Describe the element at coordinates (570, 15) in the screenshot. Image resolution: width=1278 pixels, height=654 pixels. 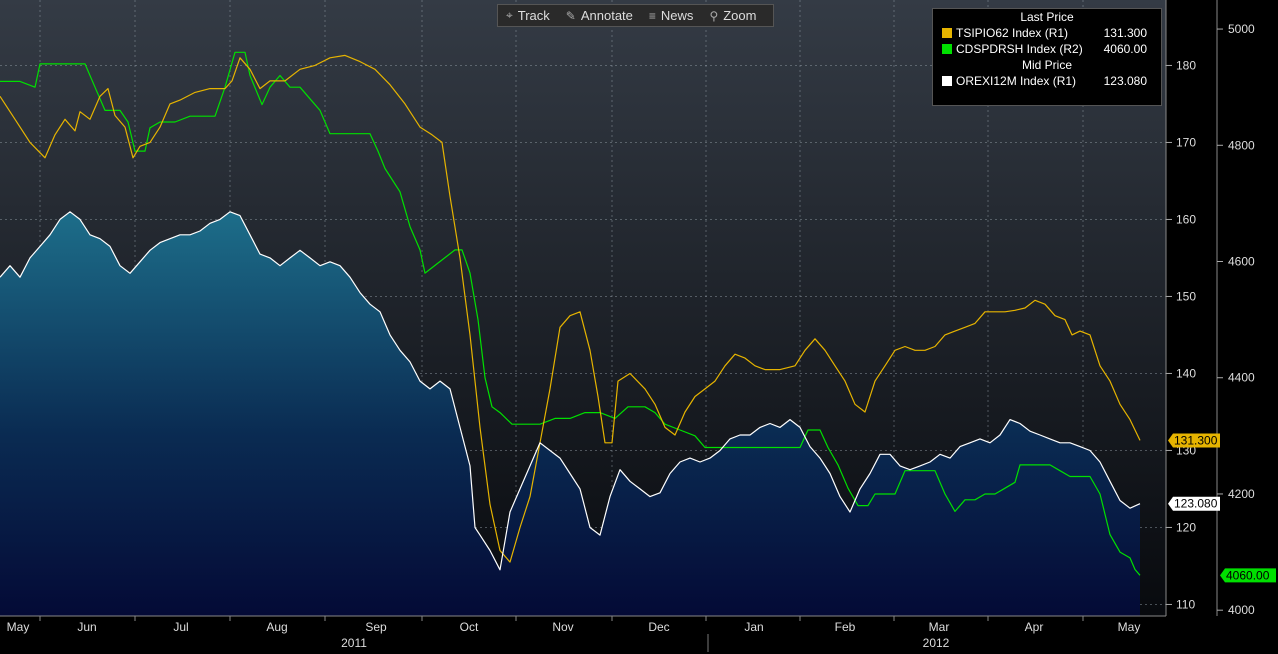
I see `pencil-icon: ✎` at that location.